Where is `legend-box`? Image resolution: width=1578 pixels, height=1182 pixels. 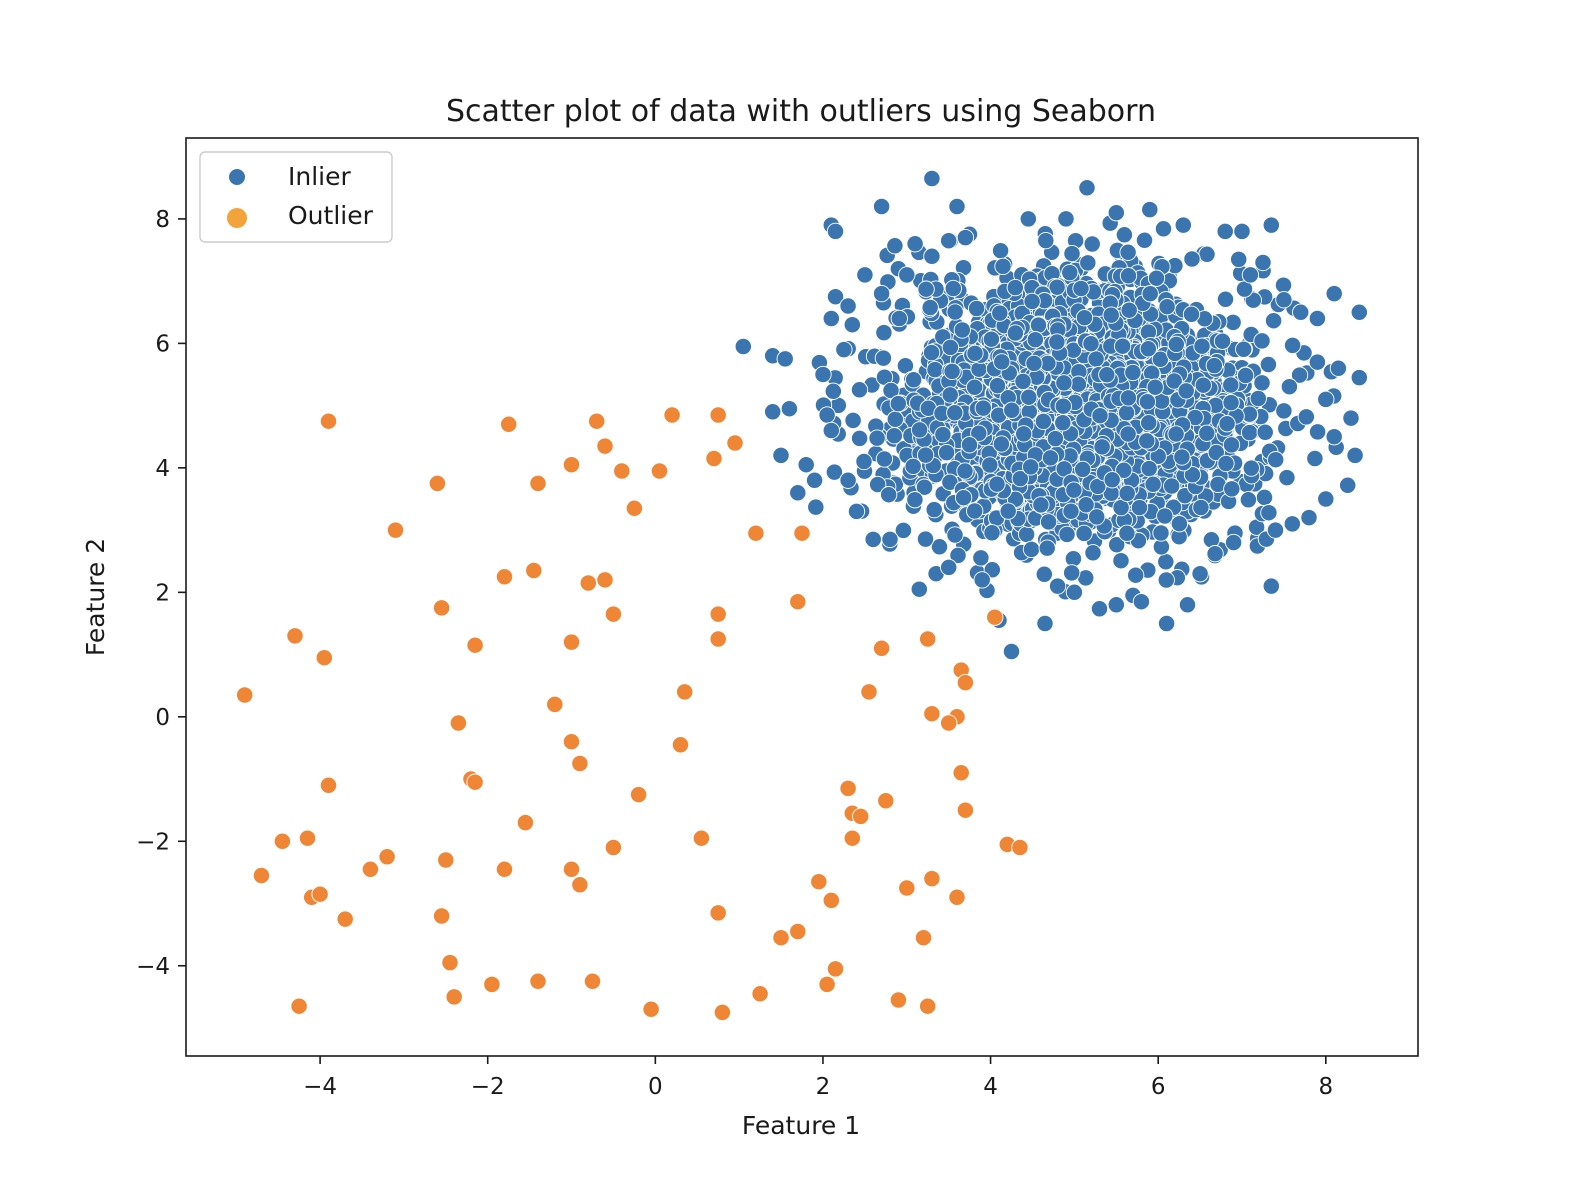
legend-box is located at coordinates (296, 197).